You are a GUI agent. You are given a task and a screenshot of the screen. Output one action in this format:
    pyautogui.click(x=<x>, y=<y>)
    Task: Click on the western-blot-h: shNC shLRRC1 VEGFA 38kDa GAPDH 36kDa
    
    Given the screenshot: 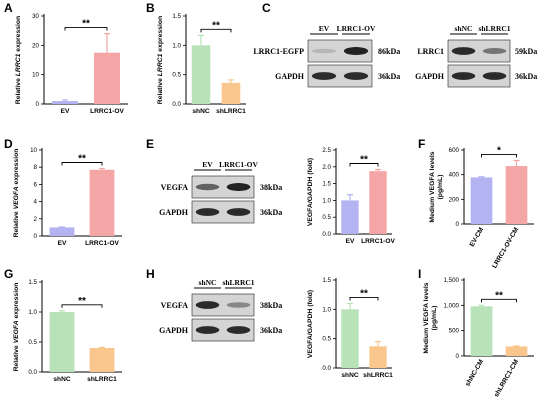 What is the action you would take?
    pyautogui.click(x=220, y=310)
    